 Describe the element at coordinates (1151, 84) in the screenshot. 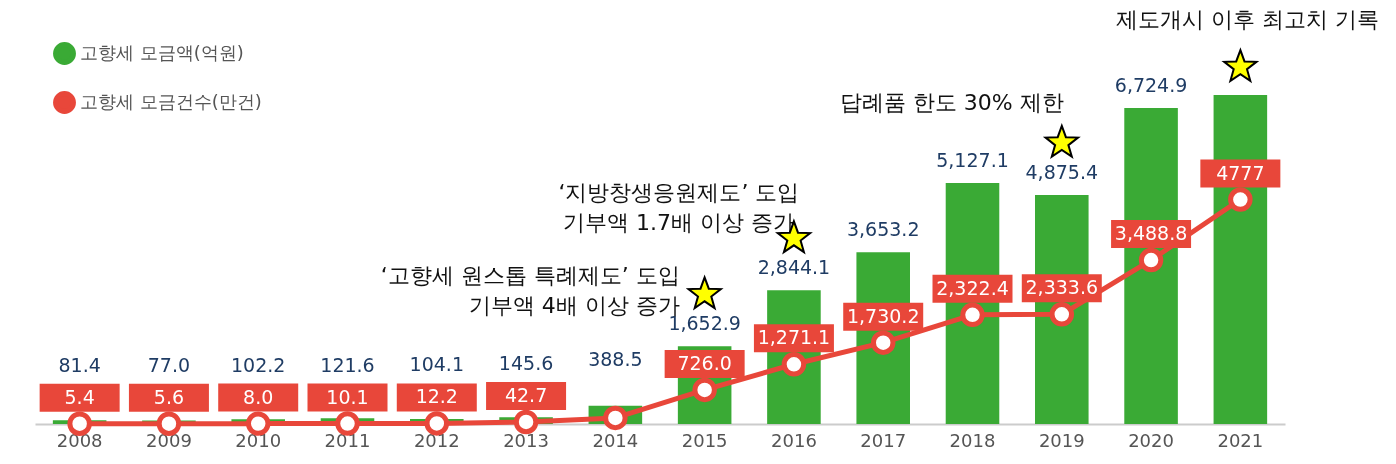

I see `data-label: 6,724.9` at that location.